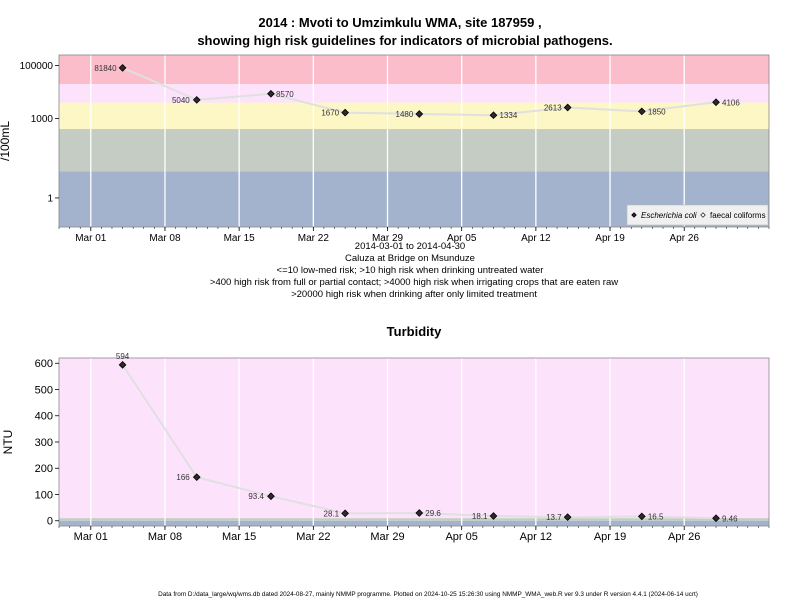 The height and width of the screenshot is (600, 800). What do you see at coordinates (44, 364) in the screenshot?
I see `y-tick-label-6: 600` at bounding box center [44, 364].